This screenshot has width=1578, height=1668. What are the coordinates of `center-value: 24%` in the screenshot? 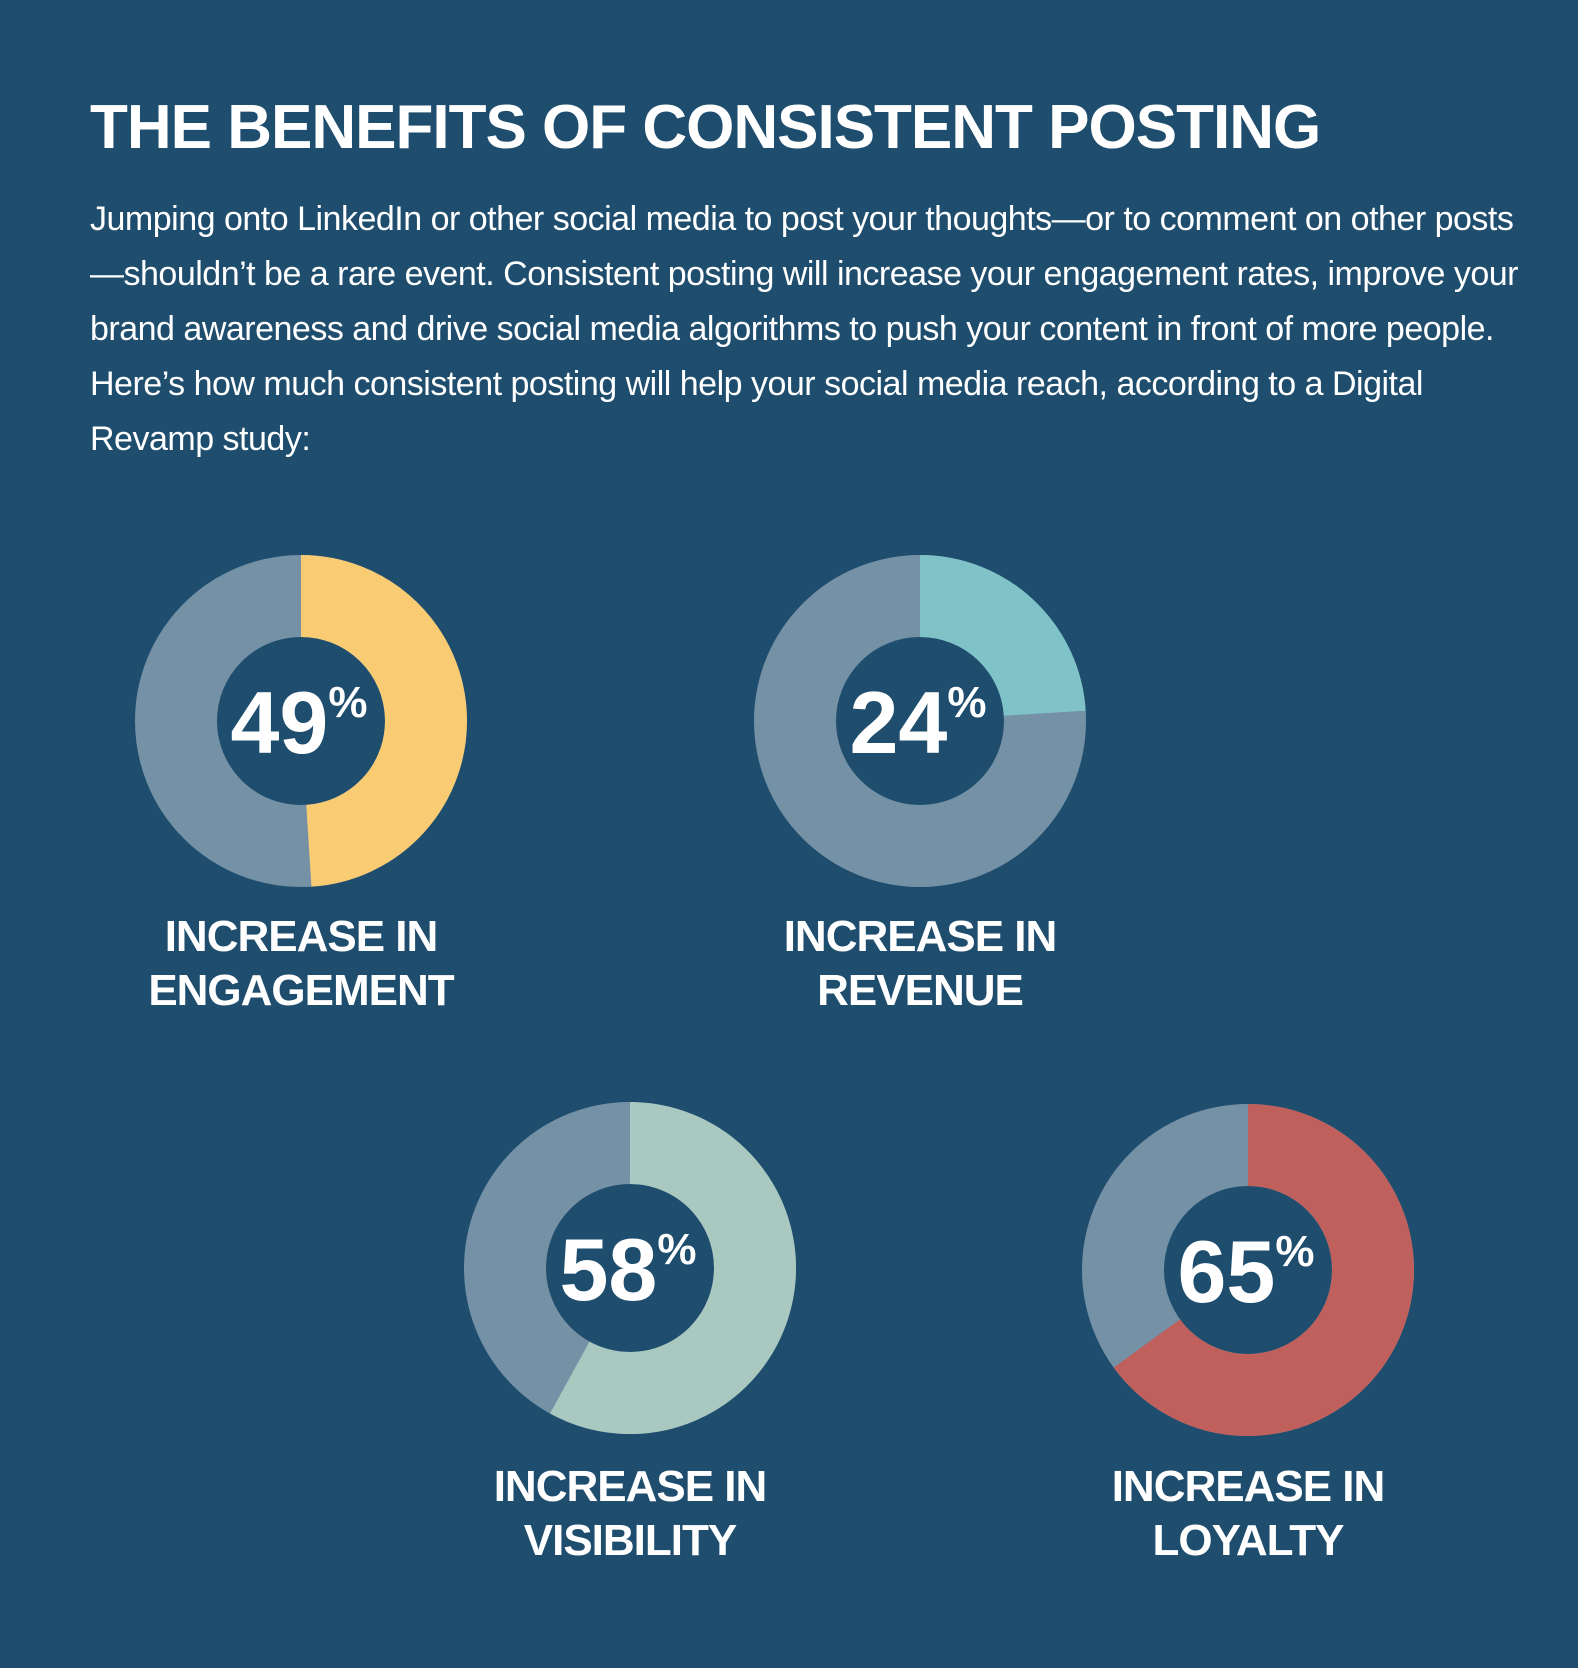 It's located at (917, 722).